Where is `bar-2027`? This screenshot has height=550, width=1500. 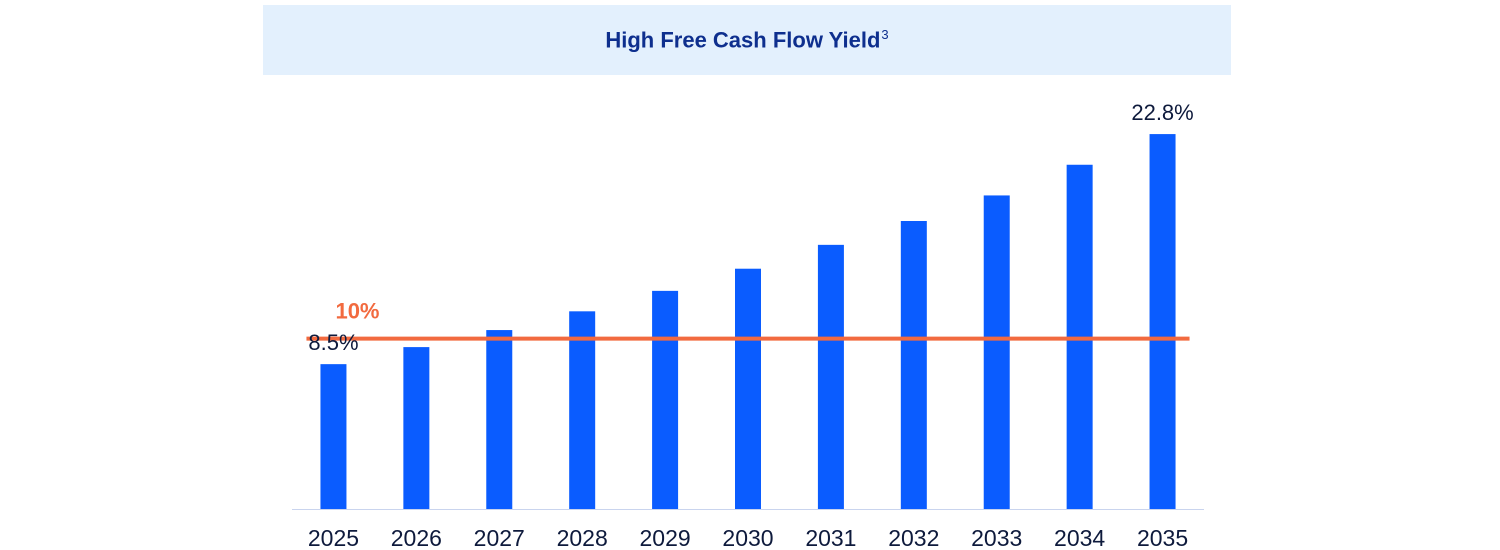
bar-2027 is located at coordinates (499, 419).